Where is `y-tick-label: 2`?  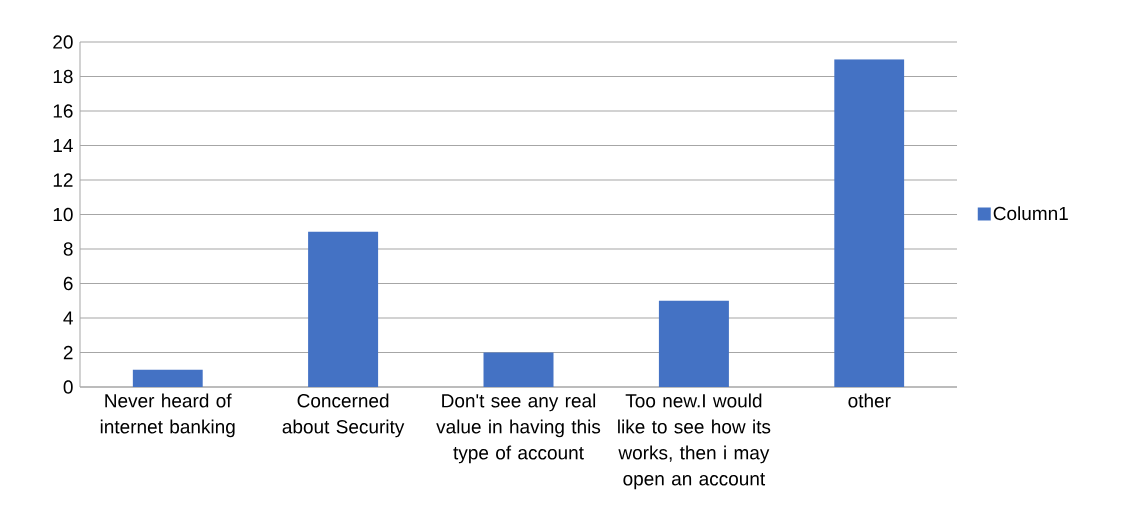 y-tick-label: 2 is located at coordinates (68, 352).